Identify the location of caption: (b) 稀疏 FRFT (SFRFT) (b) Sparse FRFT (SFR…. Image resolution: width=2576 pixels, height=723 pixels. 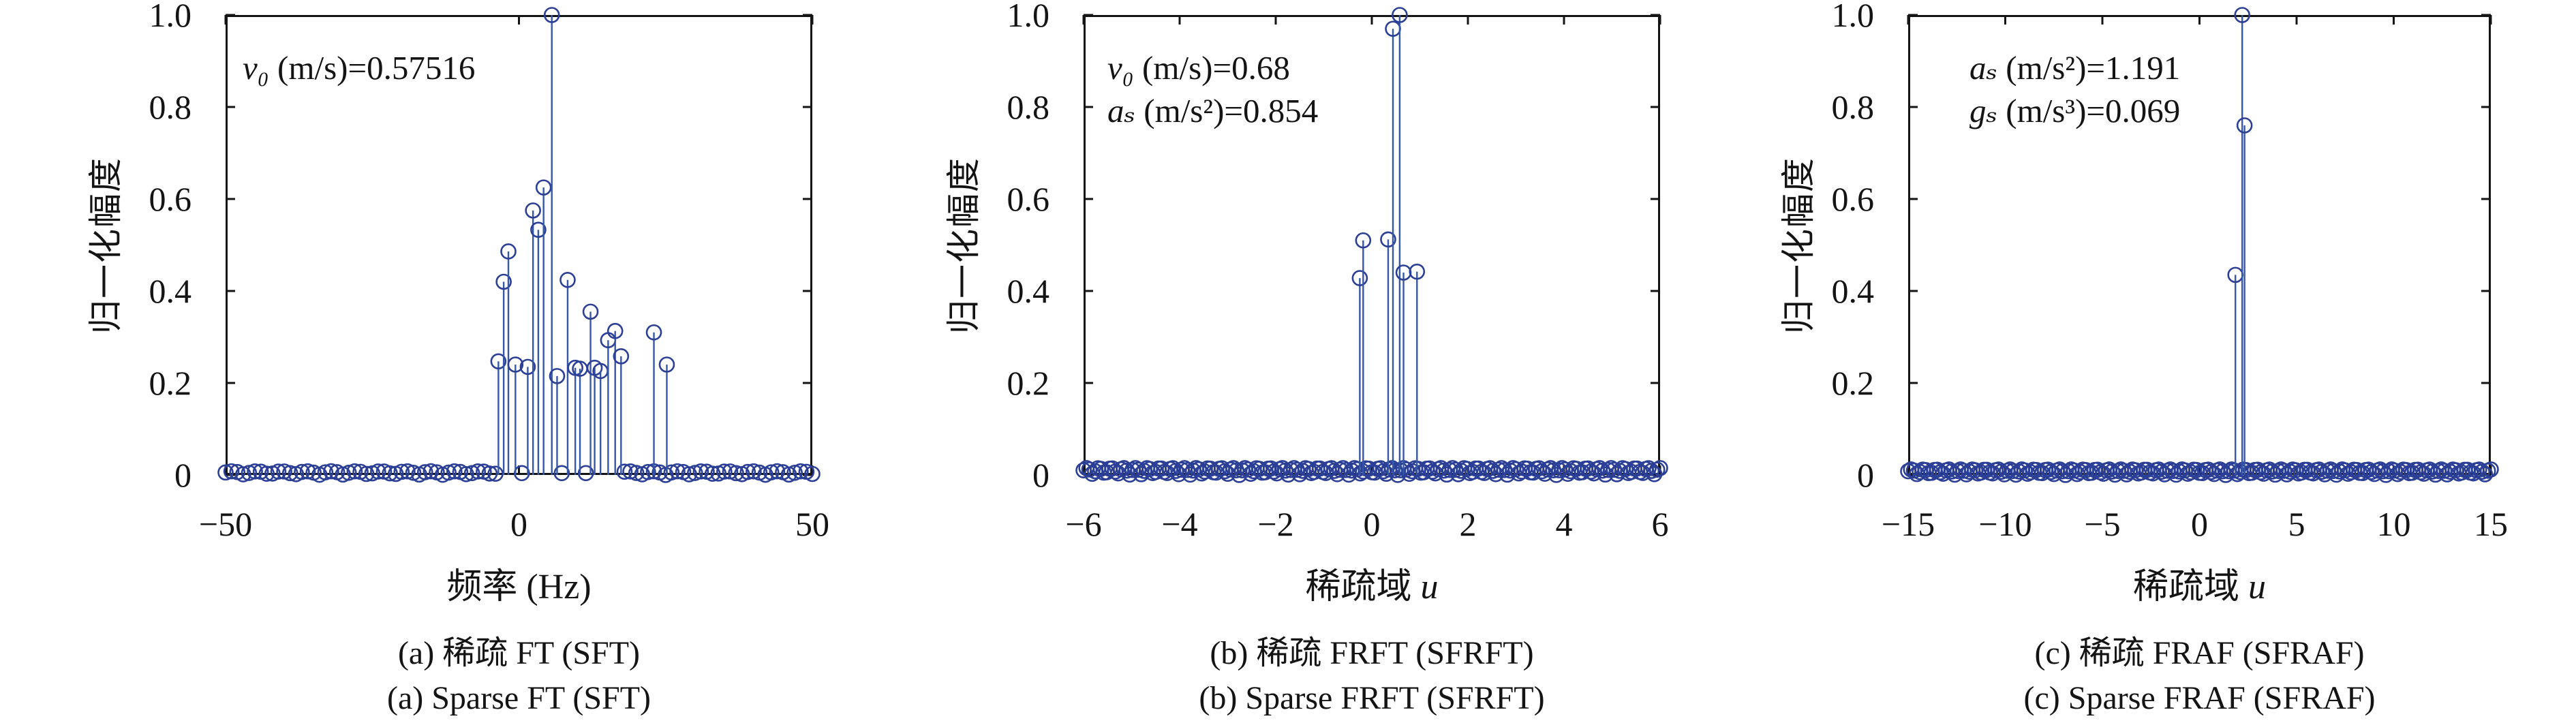
(1371, 676).